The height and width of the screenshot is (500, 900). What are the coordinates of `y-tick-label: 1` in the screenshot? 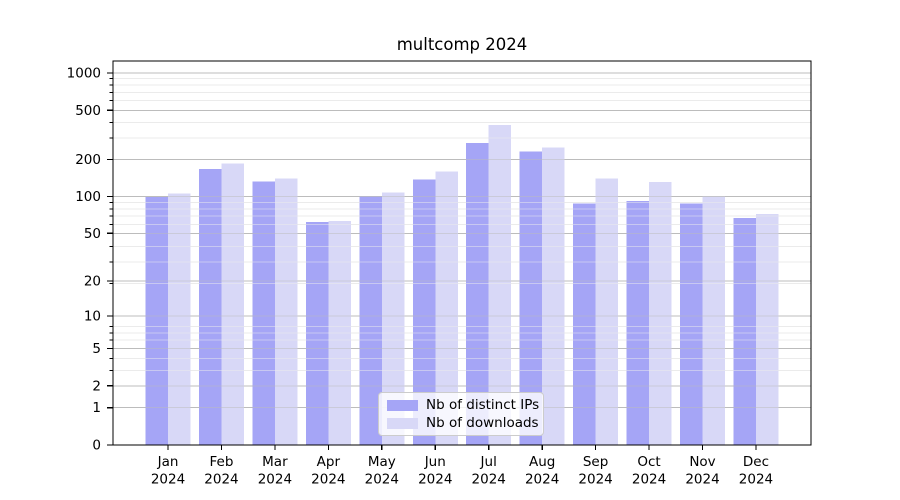 It's located at (96, 408).